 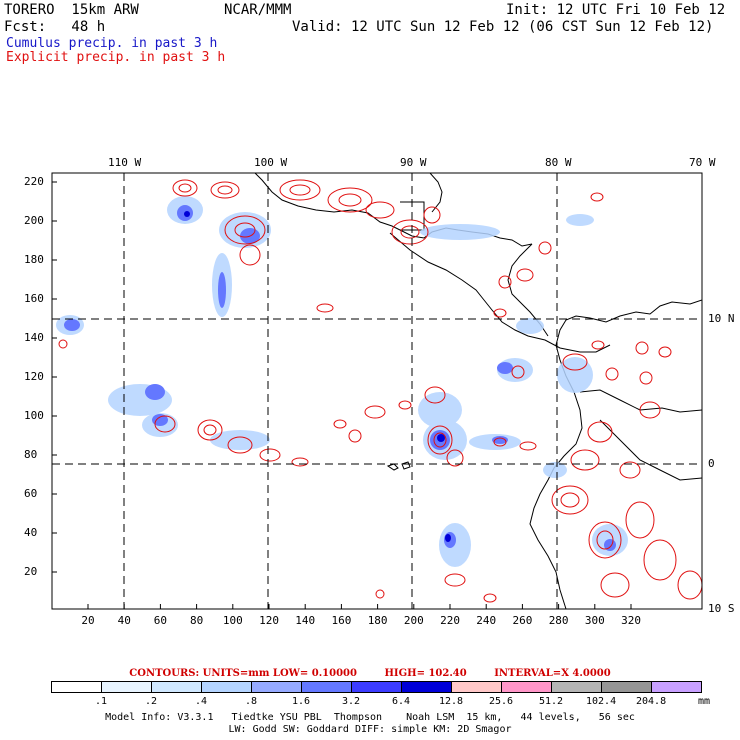 What do you see at coordinates (125, 162) in the screenshot?
I see `lon-label-110w: 110 W` at bounding box center [125, 162].